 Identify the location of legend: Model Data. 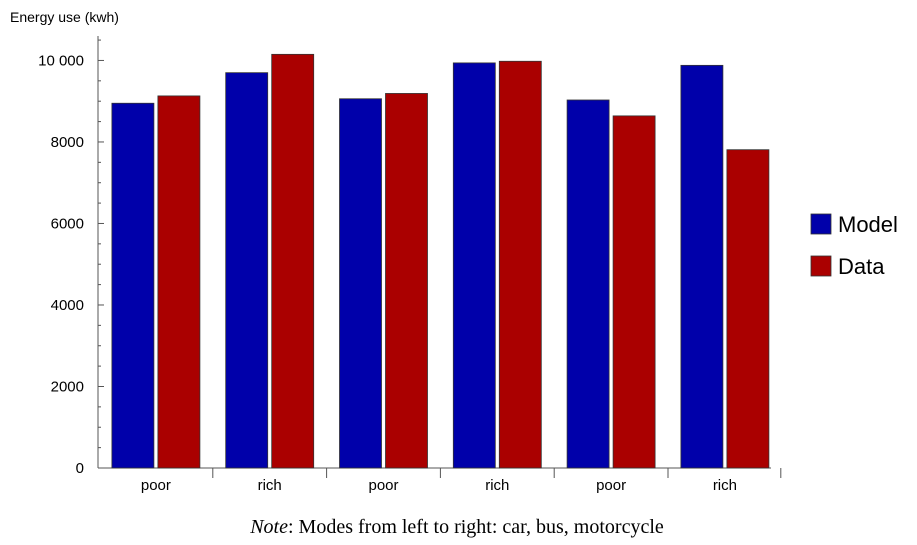
(854, 245).